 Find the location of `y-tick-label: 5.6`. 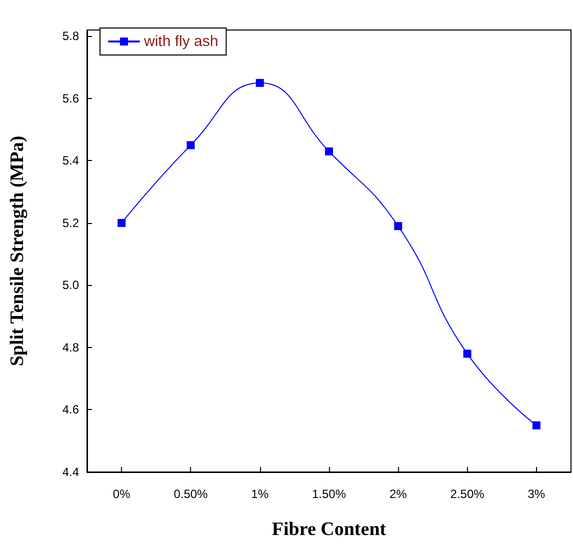

y-tick-label: 5.6 is located at coordinates (71, 98).